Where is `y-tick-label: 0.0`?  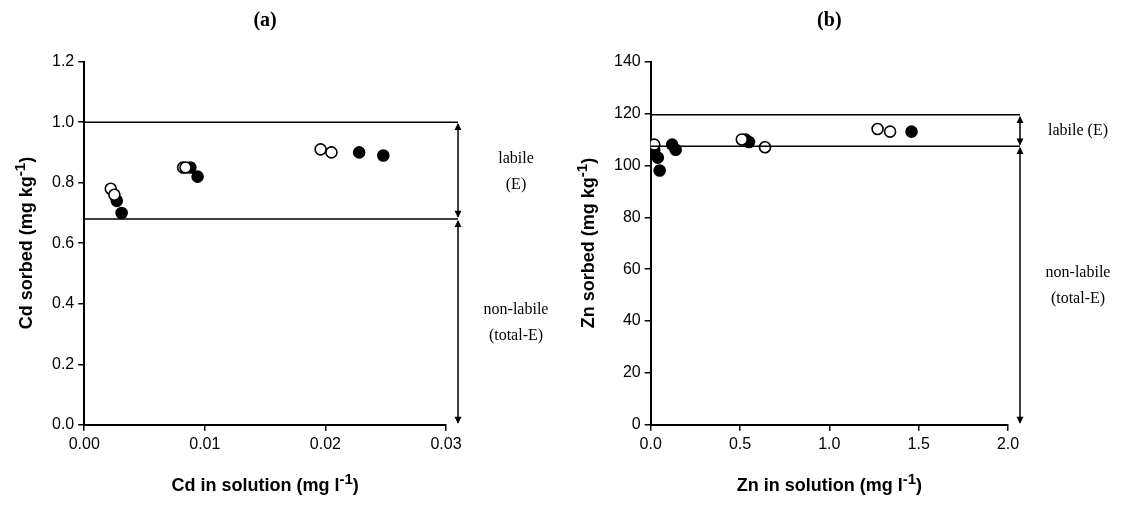
y-tick-label: 0.0 is located at coordinates (63, 424).